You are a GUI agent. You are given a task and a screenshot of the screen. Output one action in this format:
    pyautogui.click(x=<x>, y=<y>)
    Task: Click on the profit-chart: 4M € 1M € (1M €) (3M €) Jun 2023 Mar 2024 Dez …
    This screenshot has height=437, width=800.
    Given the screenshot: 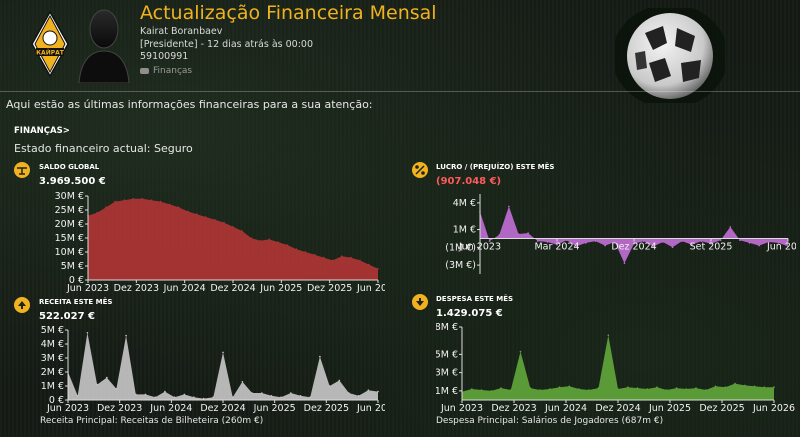 What is the action you would take?
    pyautogui.click(x=616, y=238)
    